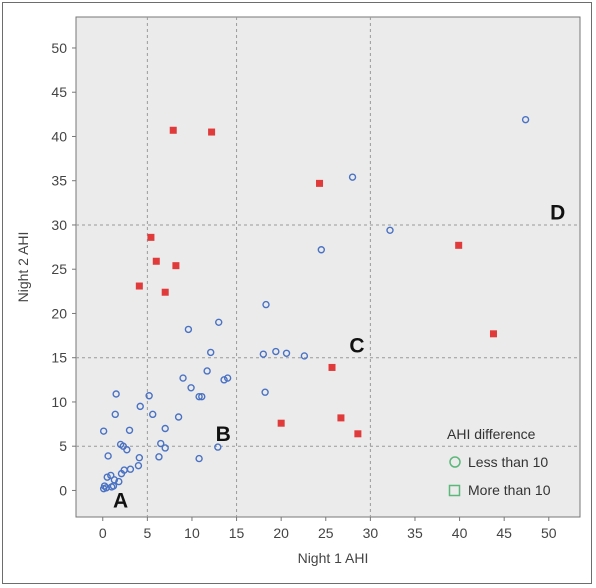  Describe the element at coordinates (326, 533) in the screenshot. I see `x-tick-label: 25` at that location.